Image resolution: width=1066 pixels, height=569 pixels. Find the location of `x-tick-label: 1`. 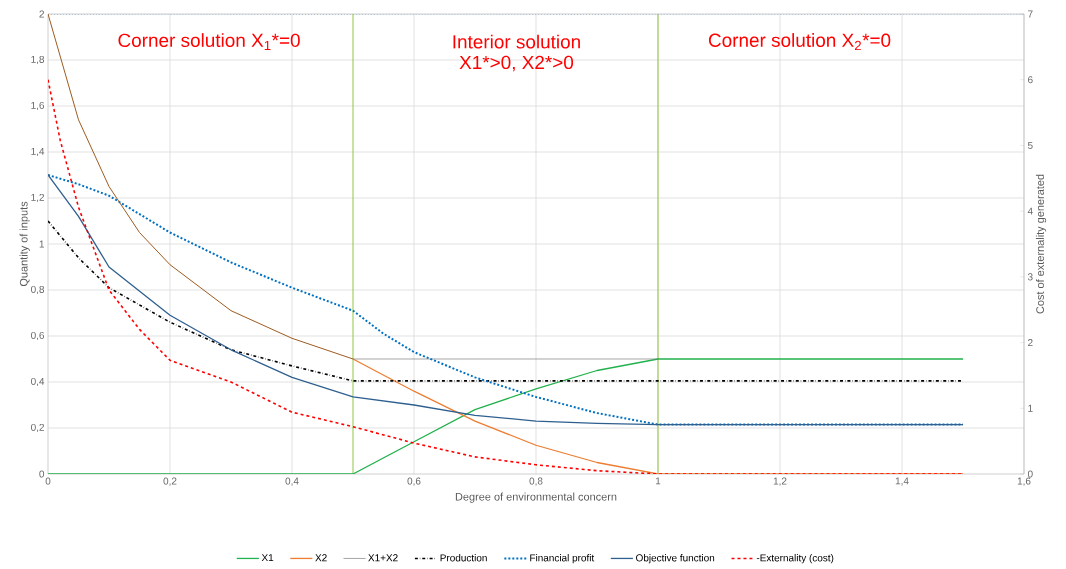

x-tick-label: 1 is located at coordinates (658, 481).